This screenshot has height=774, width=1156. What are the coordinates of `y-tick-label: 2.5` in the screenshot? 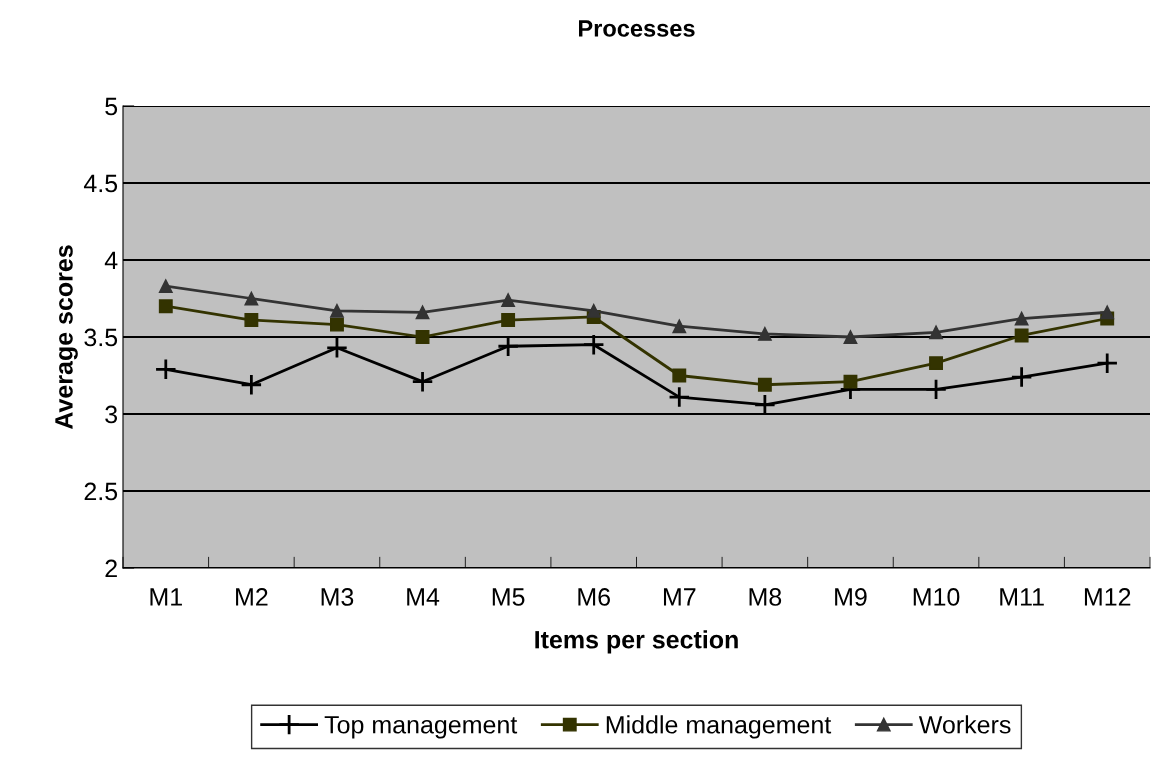 It's located at (101, 491).